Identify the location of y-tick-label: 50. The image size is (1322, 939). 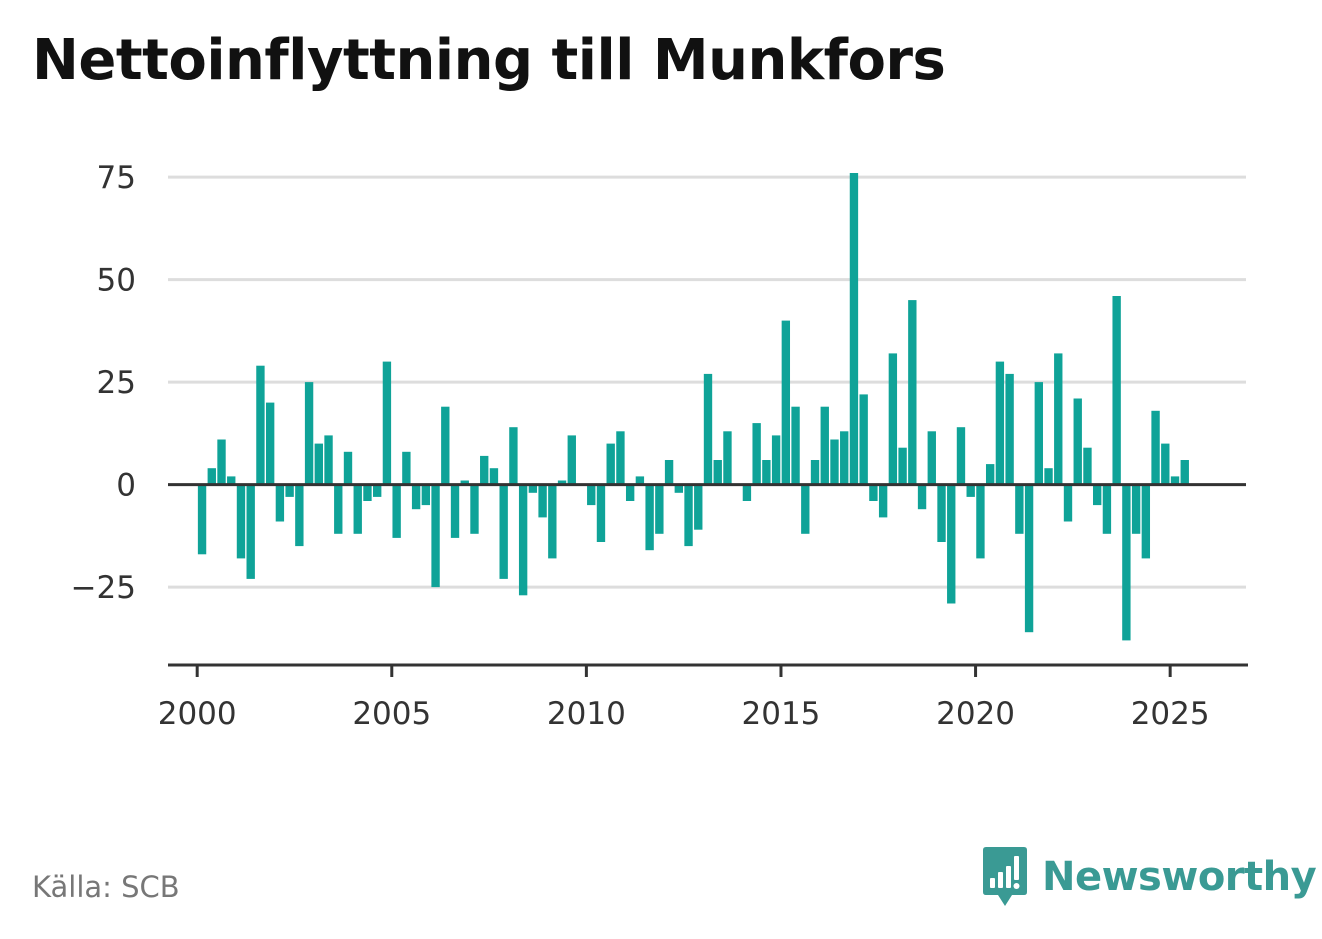
(116, 281).